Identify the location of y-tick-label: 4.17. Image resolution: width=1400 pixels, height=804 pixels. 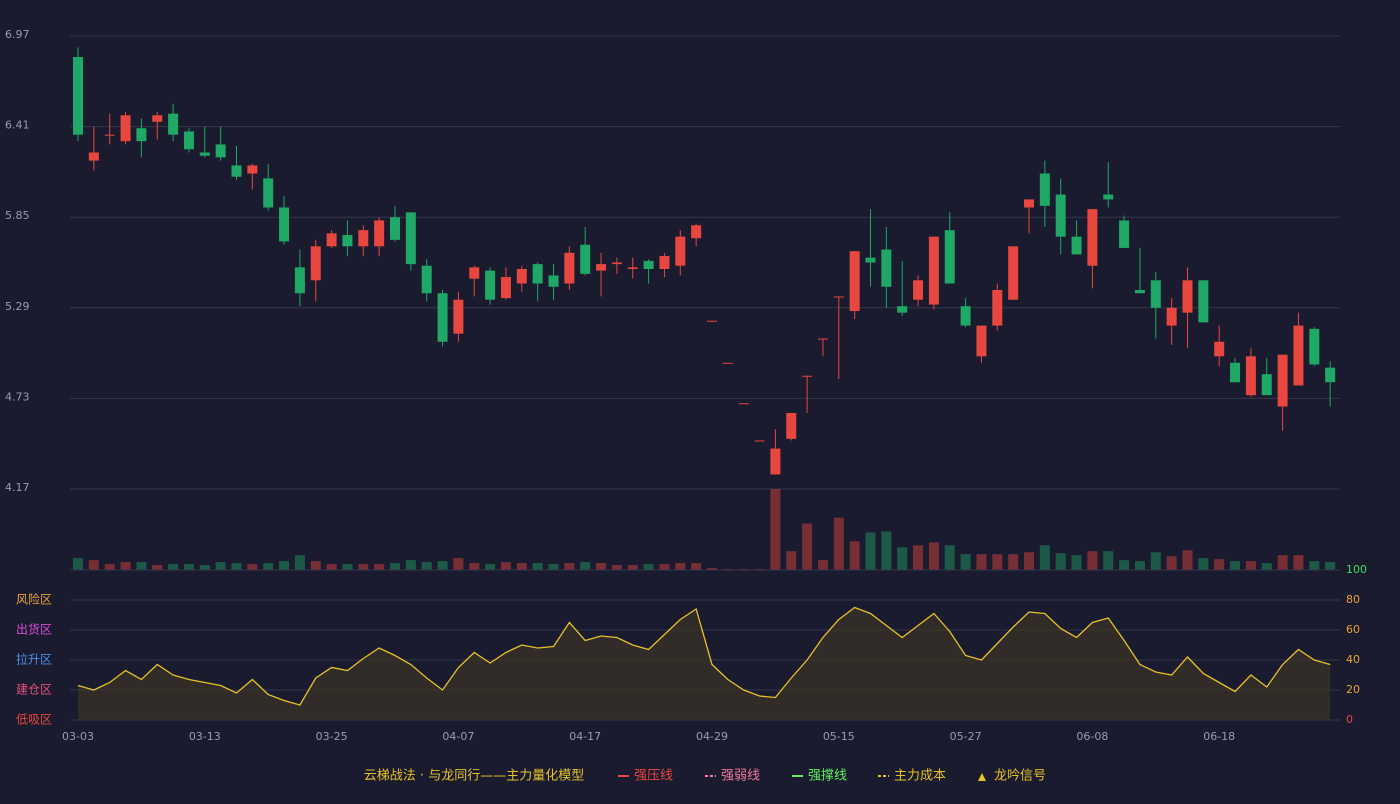
(17, 487).